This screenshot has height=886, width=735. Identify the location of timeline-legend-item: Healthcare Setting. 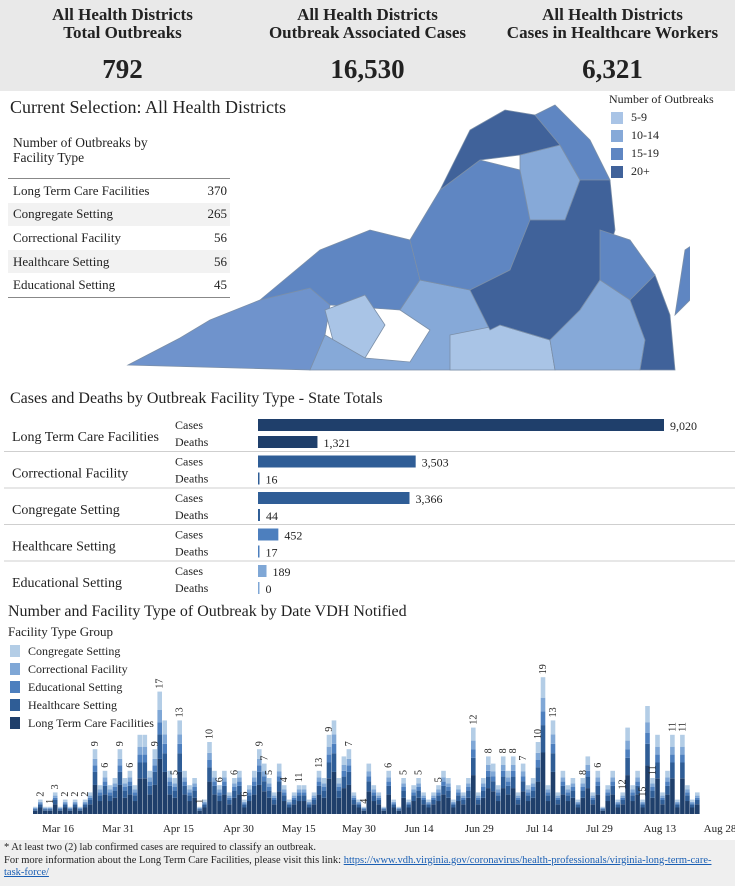
(82, 705).